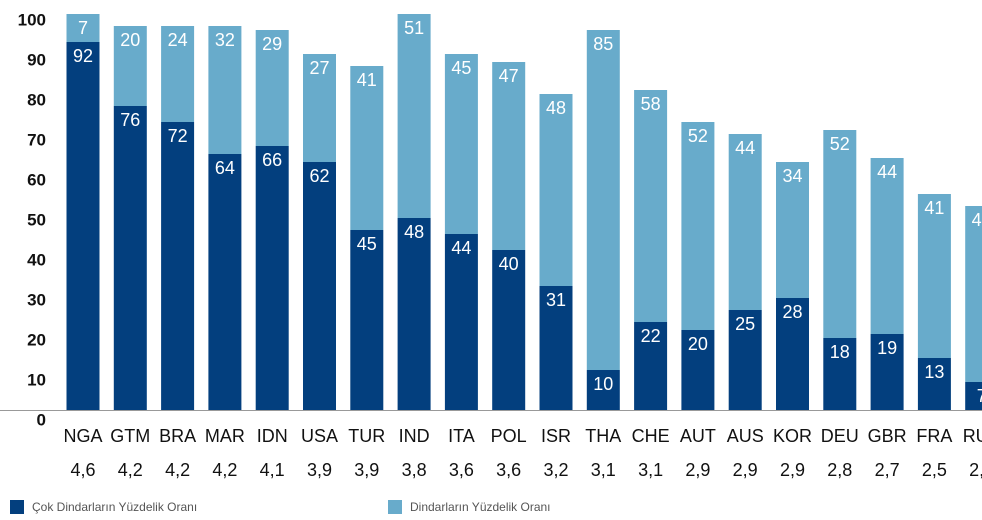 This screenshot has width=982, height=520. What do you see at coordinates (225, 168) in the screenshot?
I see `data-label: 64` at bounding box center [225, 168].